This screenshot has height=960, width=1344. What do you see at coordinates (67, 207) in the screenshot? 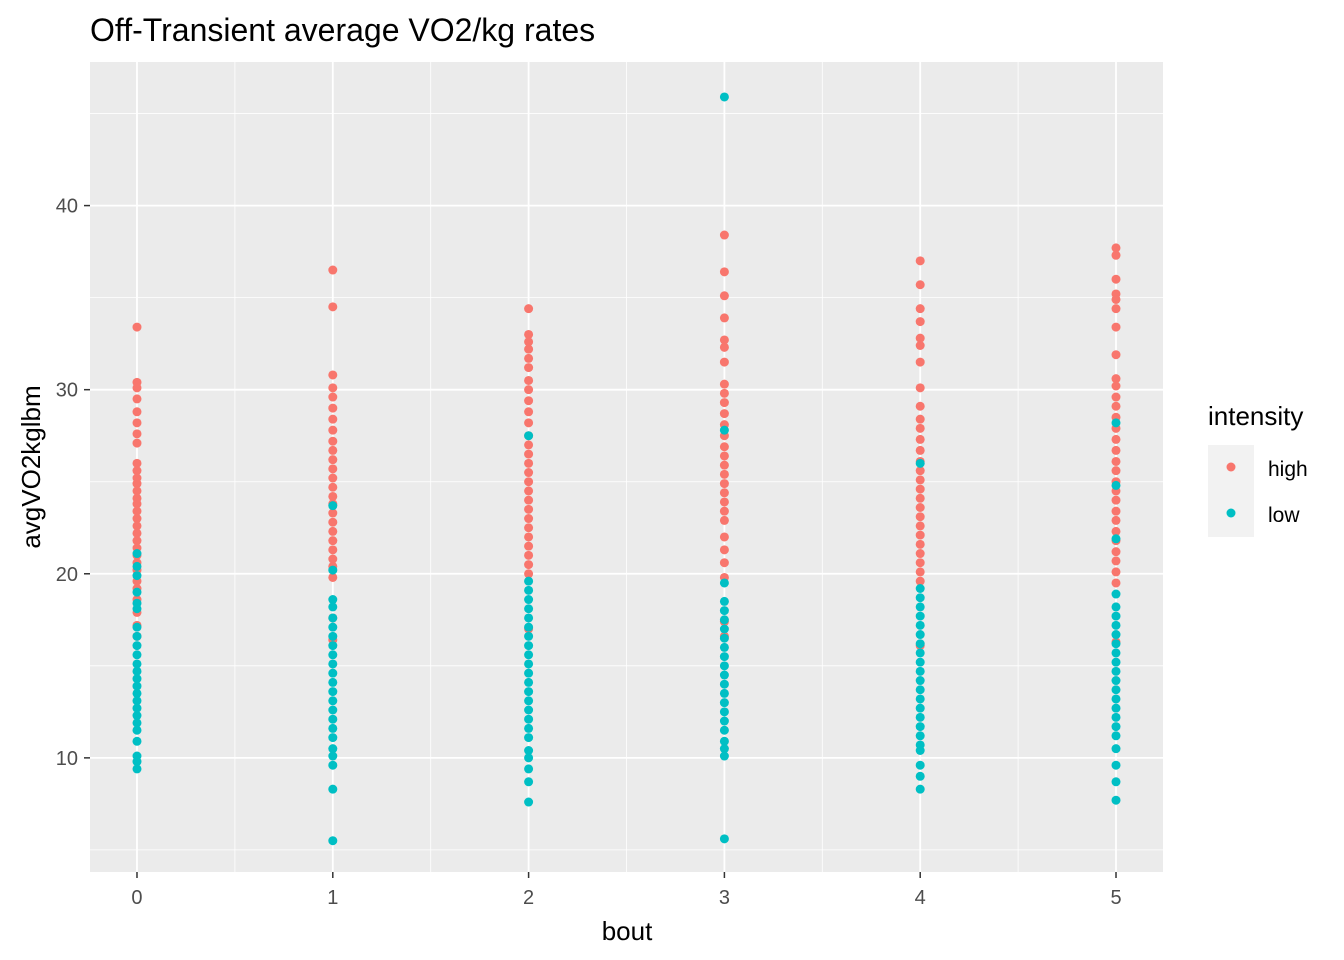
I see `y-tick-label: 40` at bounding box center [67, 207].